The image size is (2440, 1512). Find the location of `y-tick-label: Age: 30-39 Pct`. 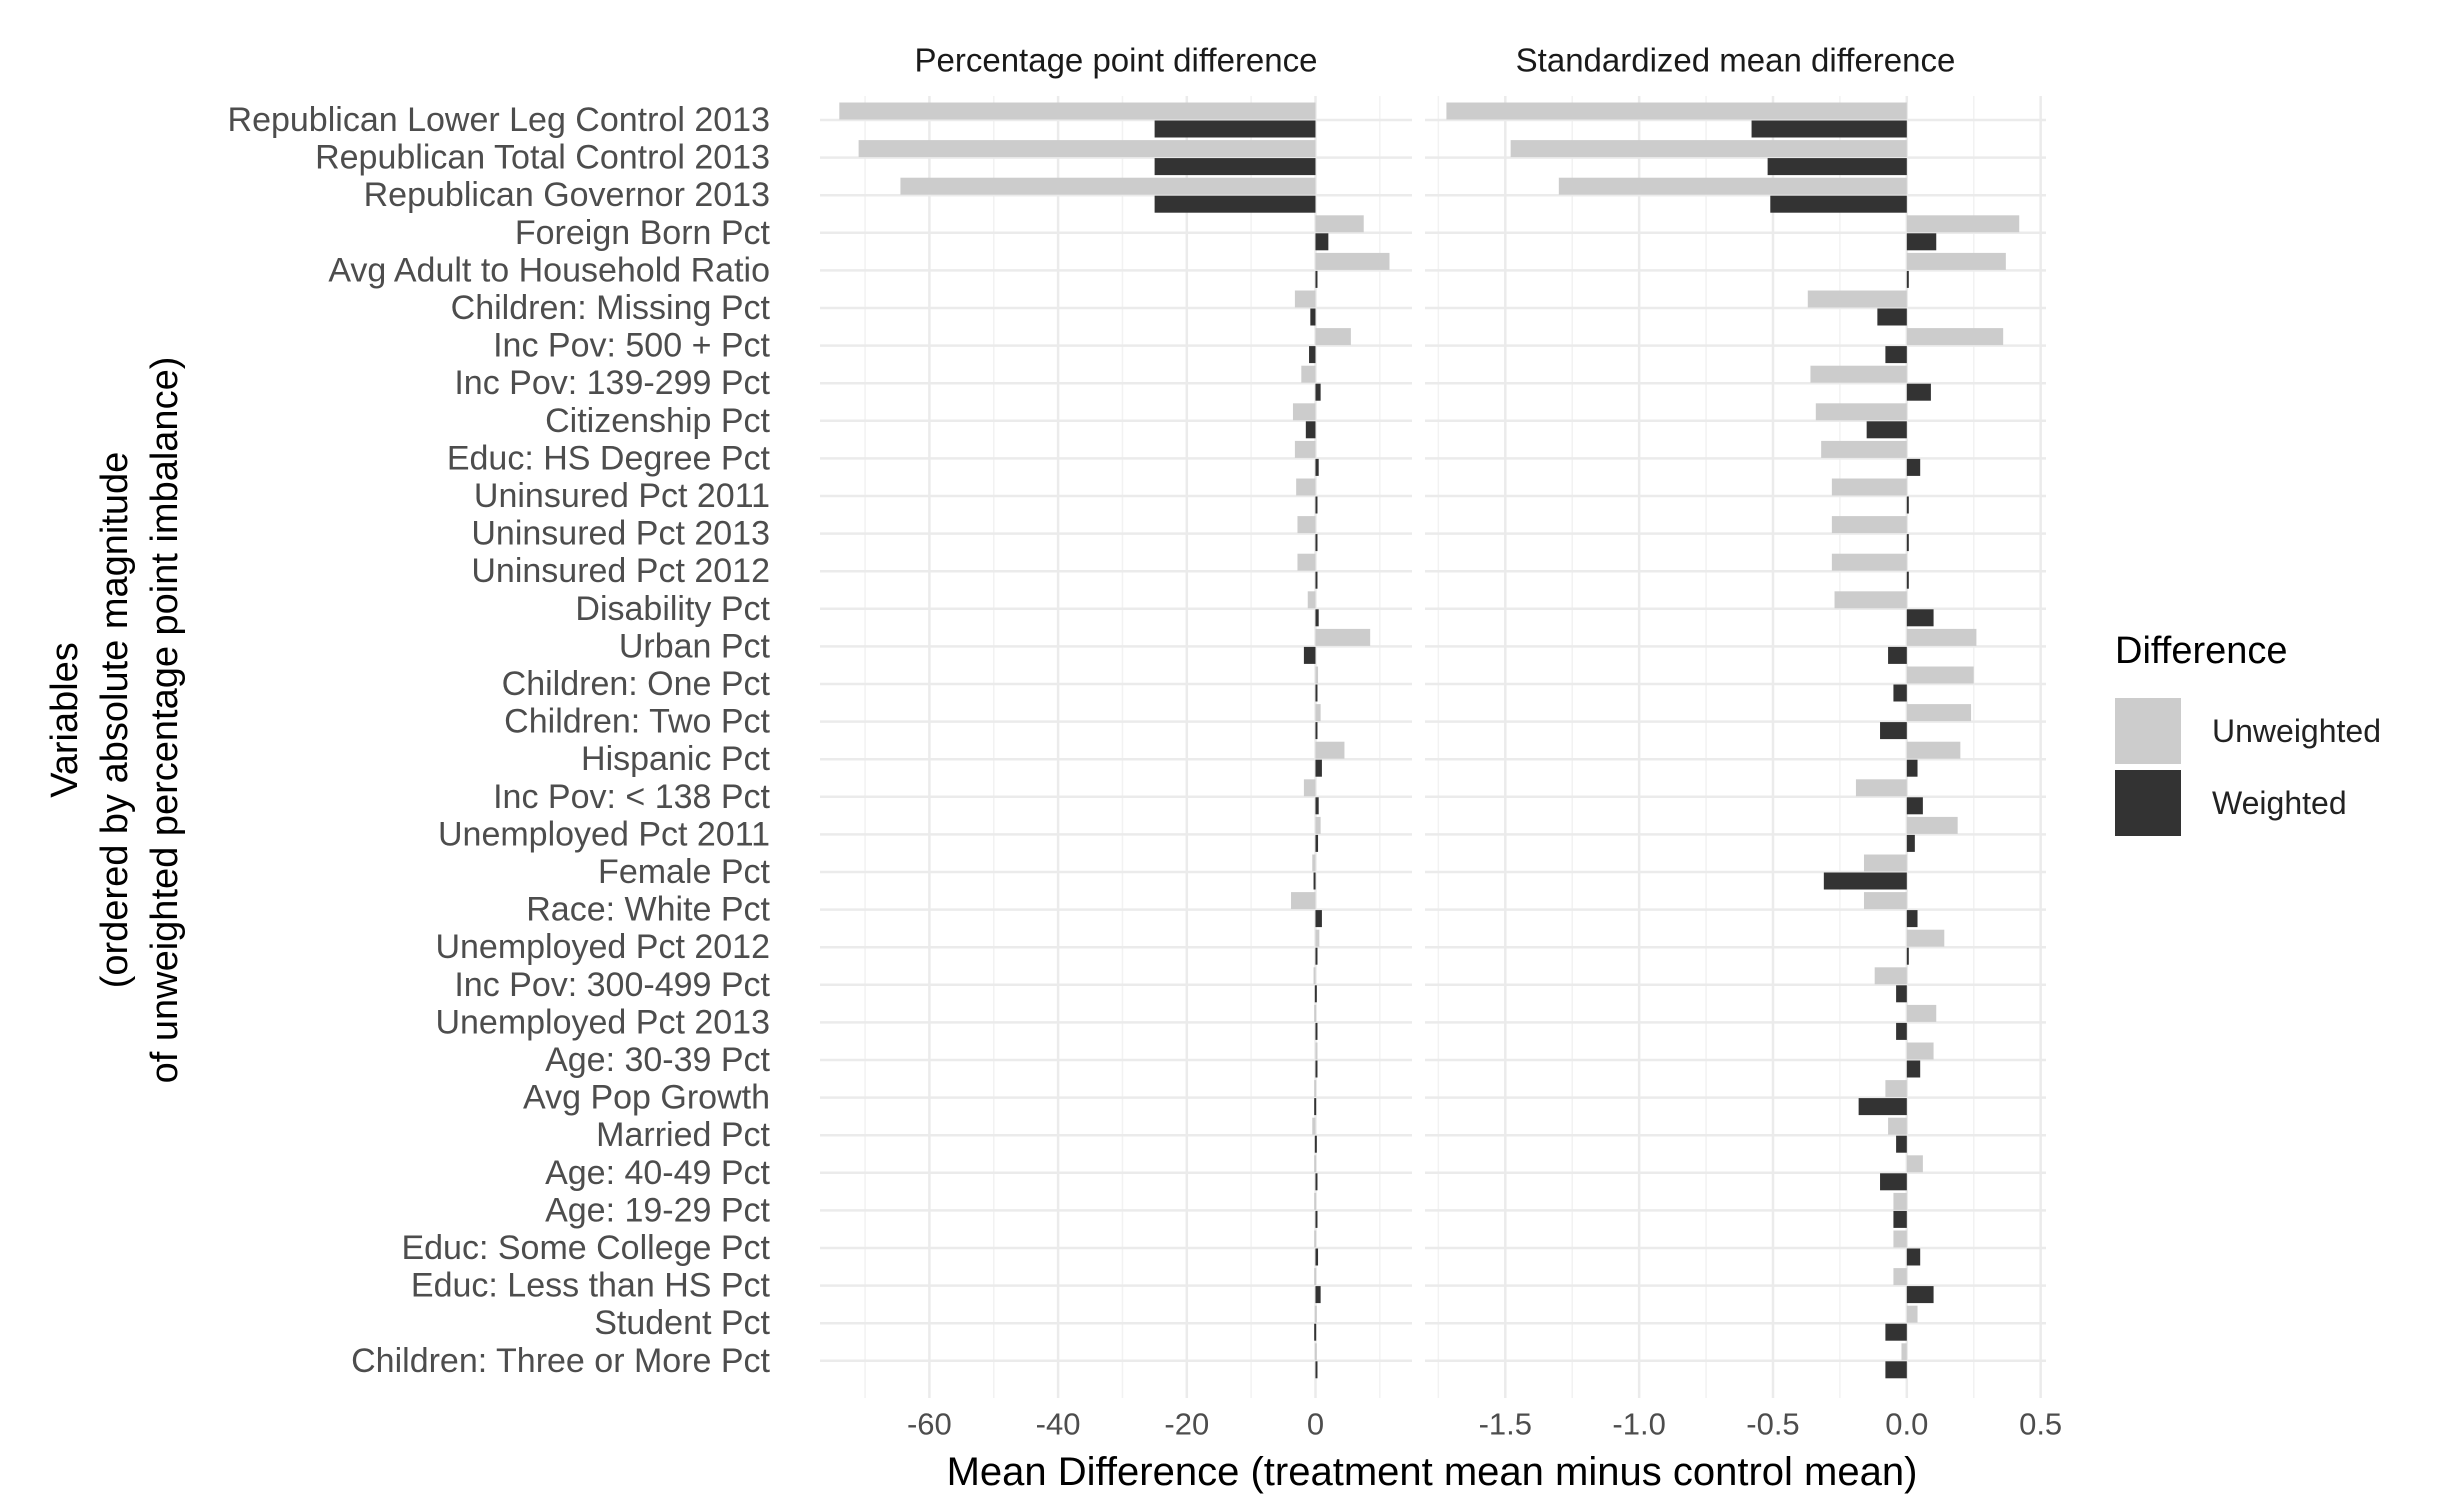

y-tick-label: Age: 30-39 Pct is located at coordinates (657, 1060).